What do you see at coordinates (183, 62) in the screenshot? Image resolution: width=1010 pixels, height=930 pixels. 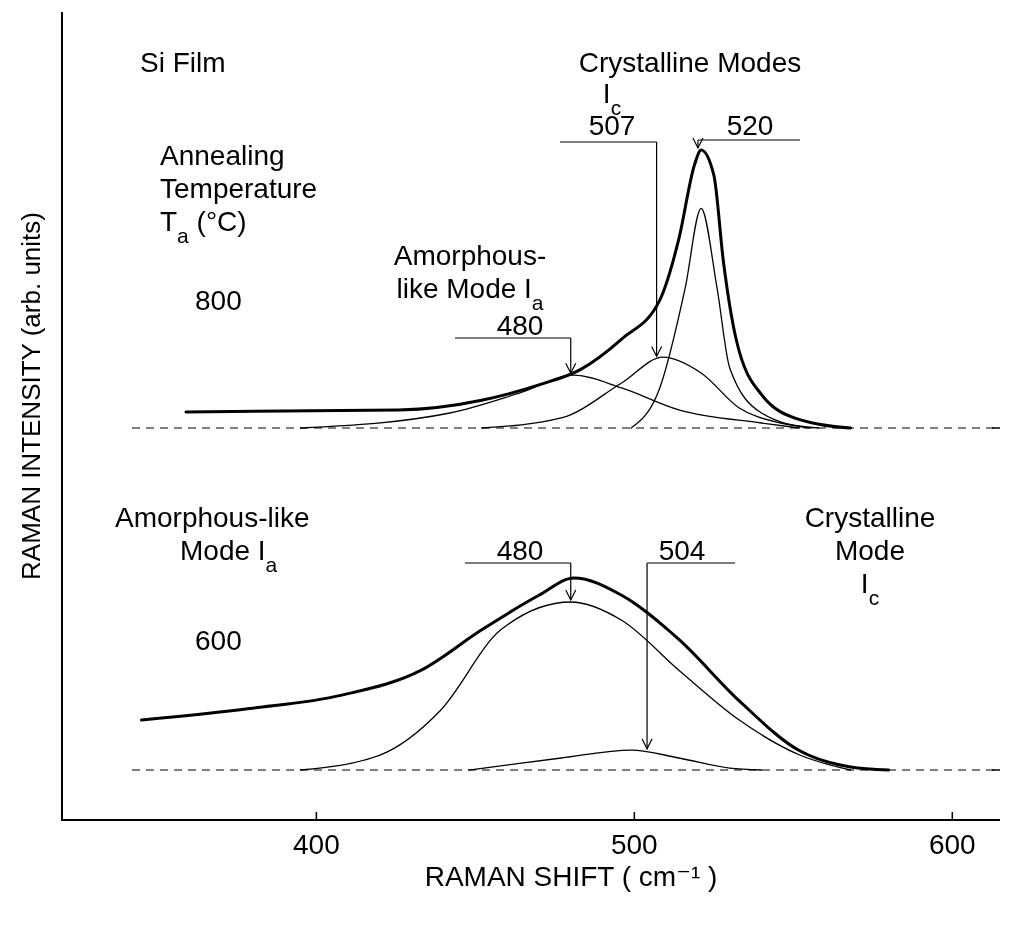 I see `text: Si Film` at bounding box center [183, 62].